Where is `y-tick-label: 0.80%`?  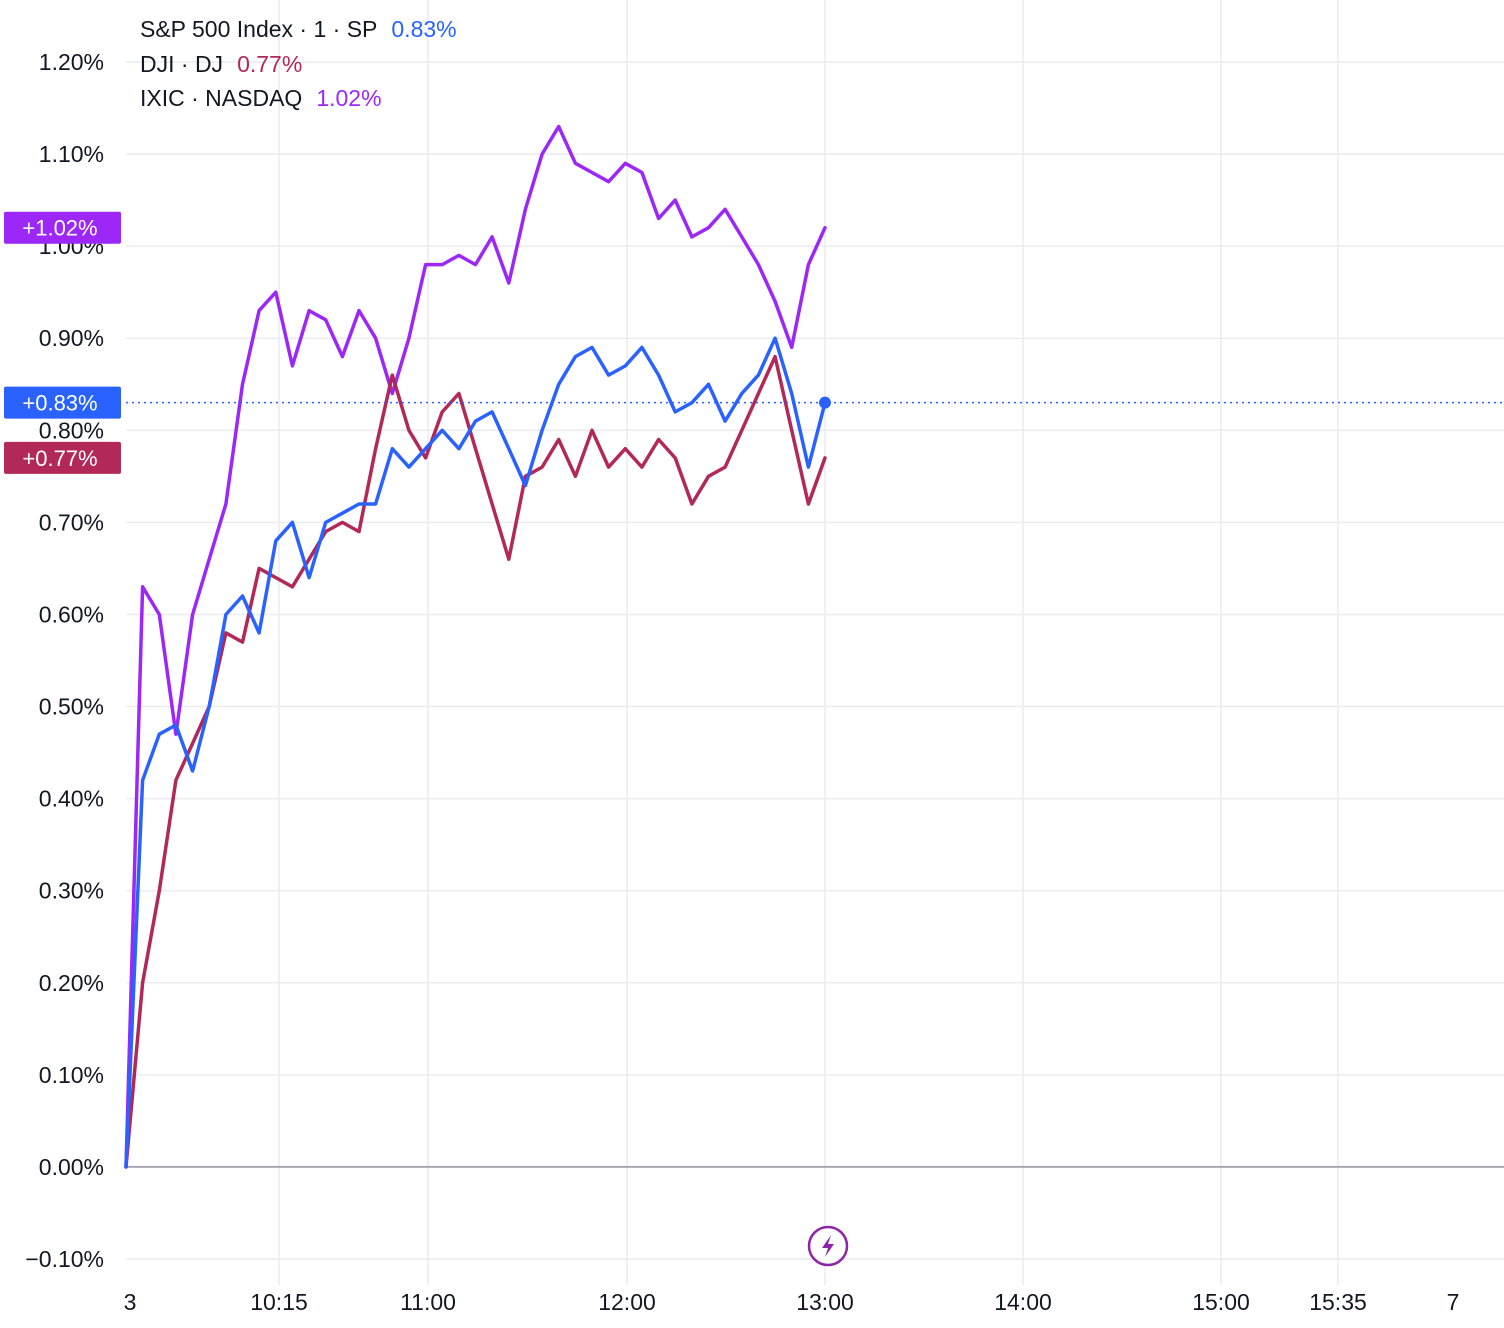
y-tick-label: 0.80% is located at coordinates (71, 430).